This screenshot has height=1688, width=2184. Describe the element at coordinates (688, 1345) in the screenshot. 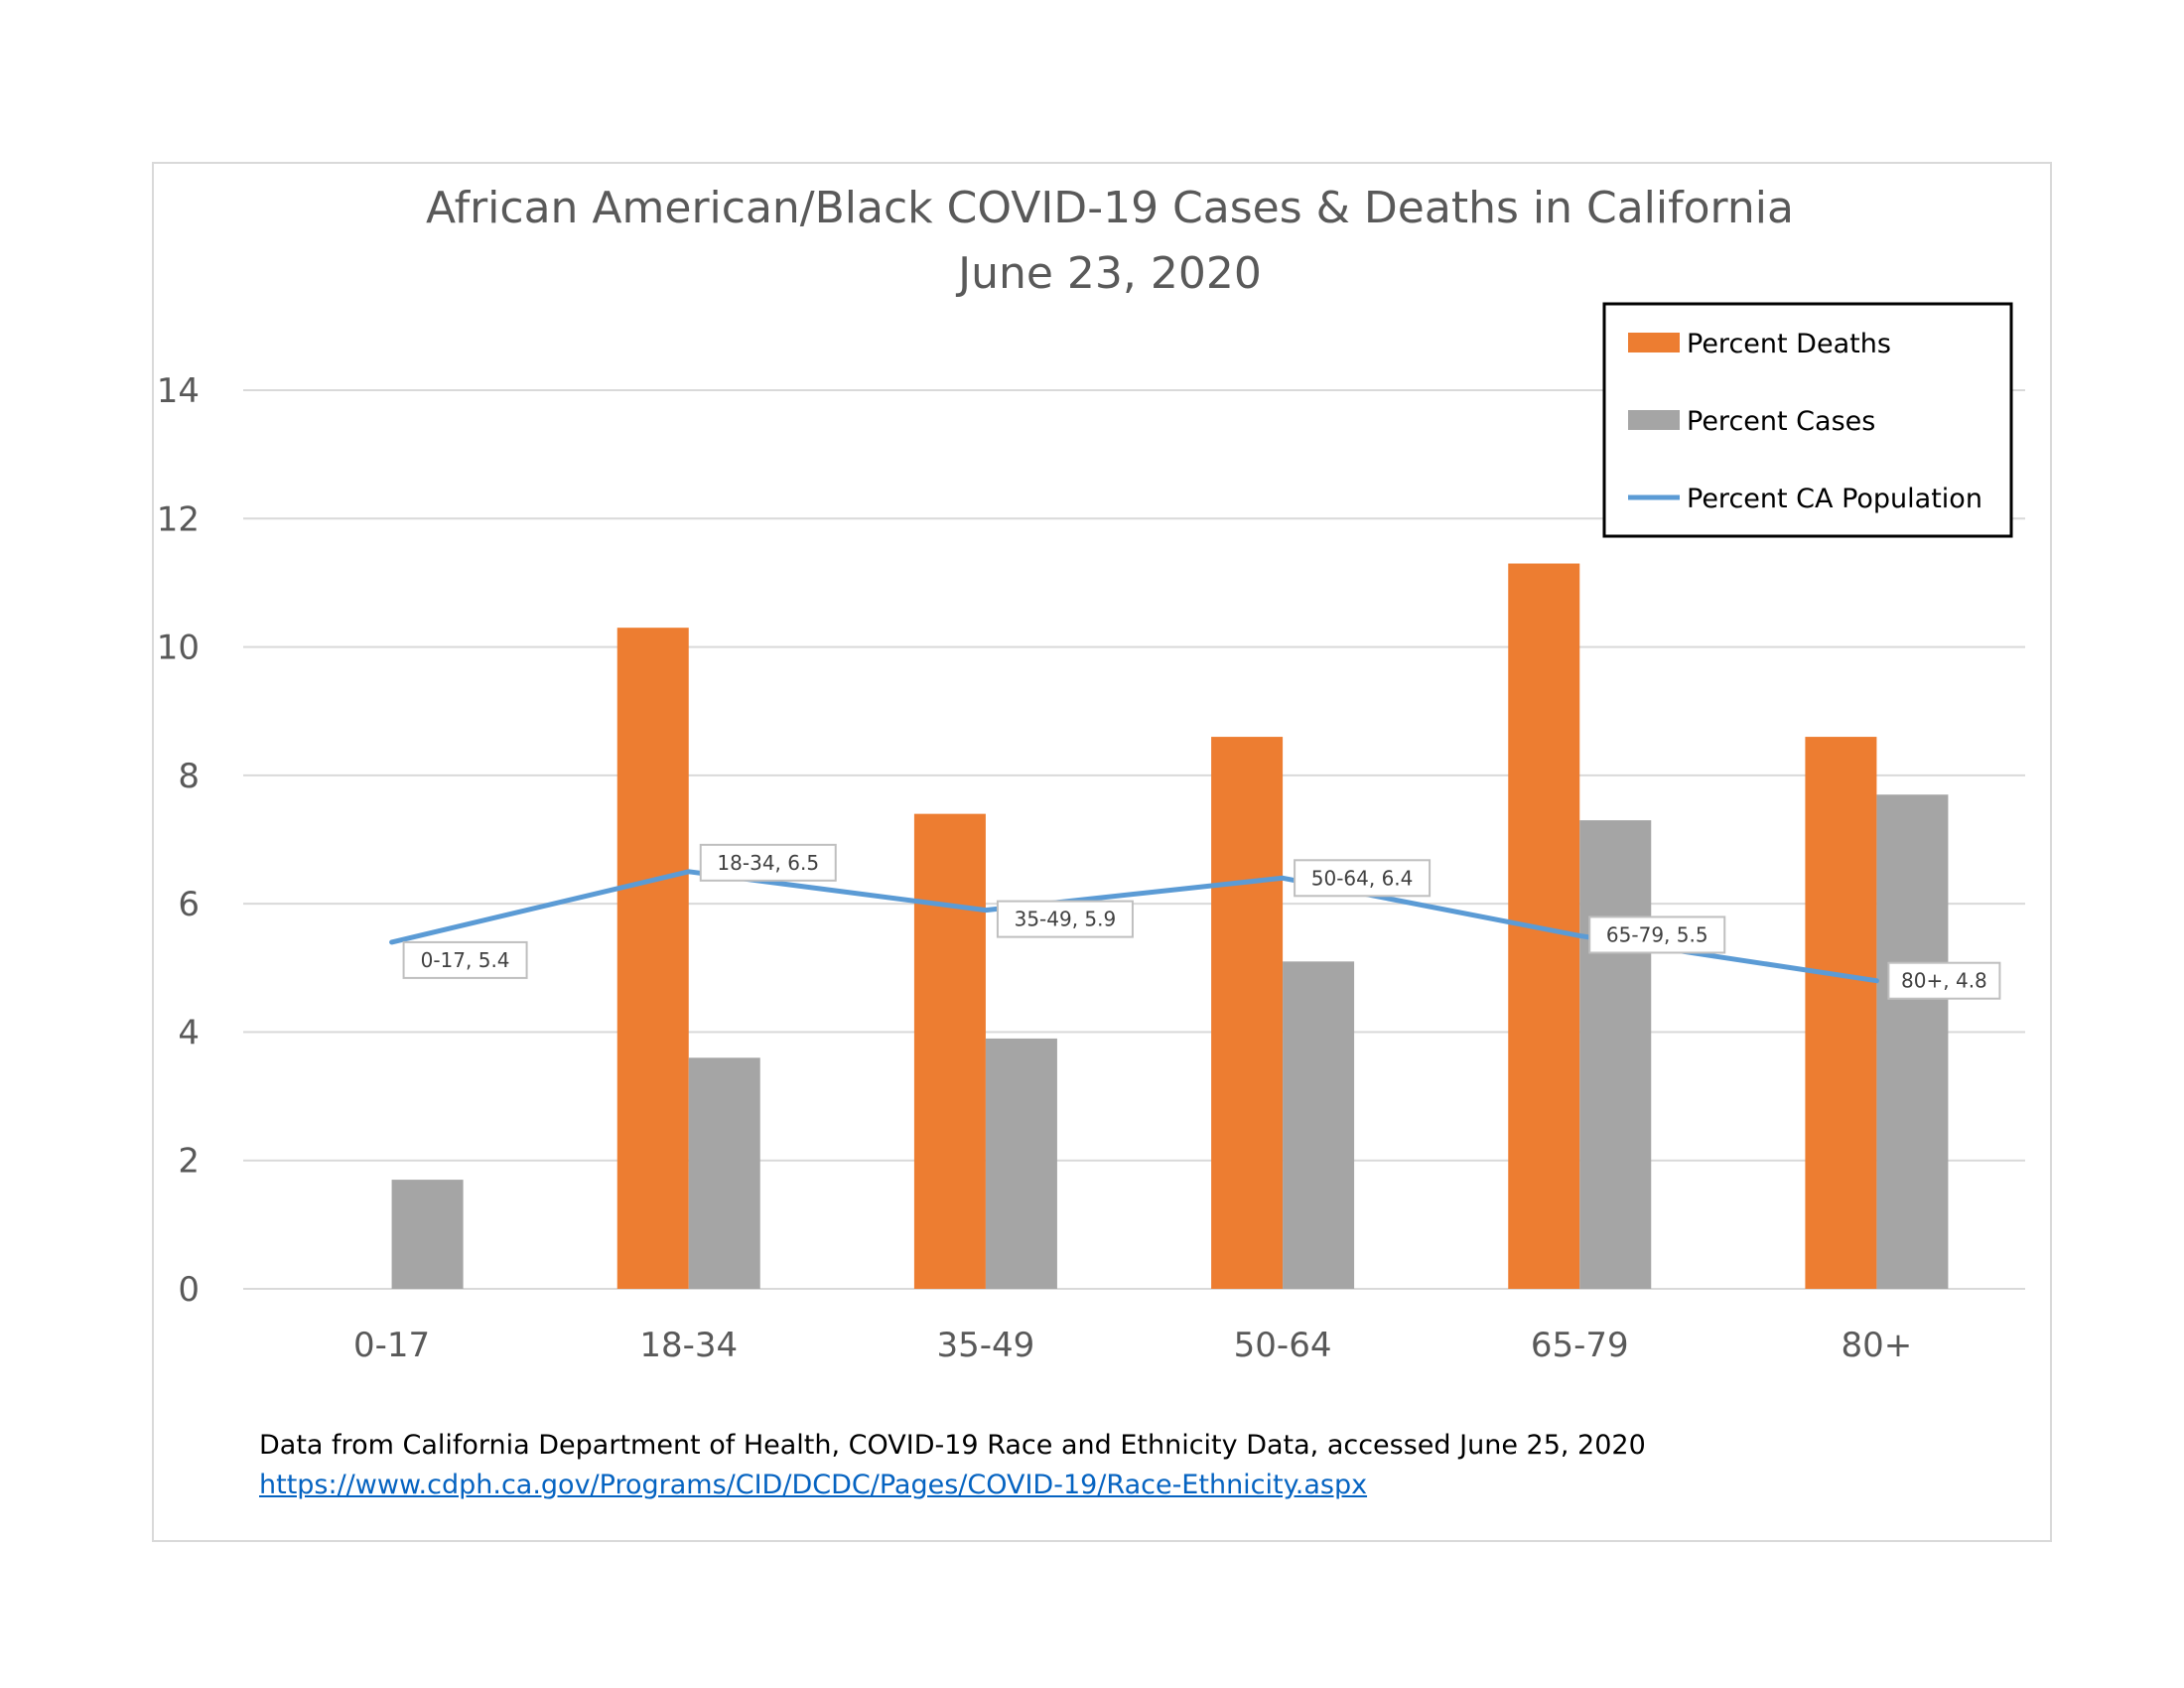

I see `x-tick-label: 18-34` at that location.